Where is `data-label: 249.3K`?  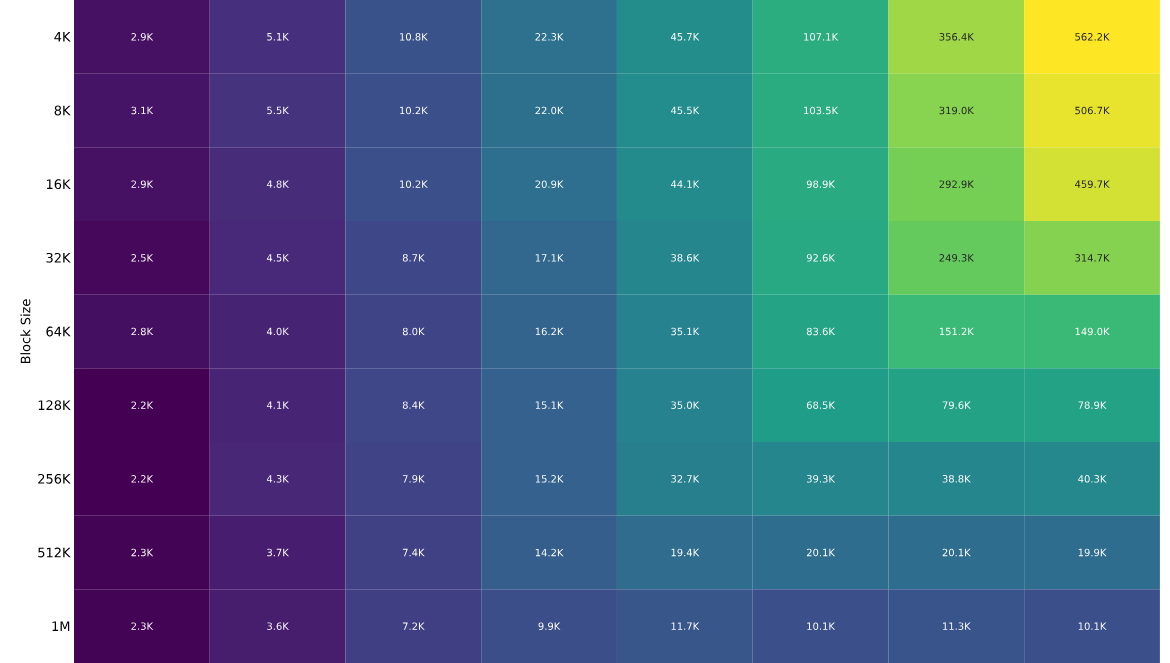 data-label: 249.3K is located at coordinates (957, 258).